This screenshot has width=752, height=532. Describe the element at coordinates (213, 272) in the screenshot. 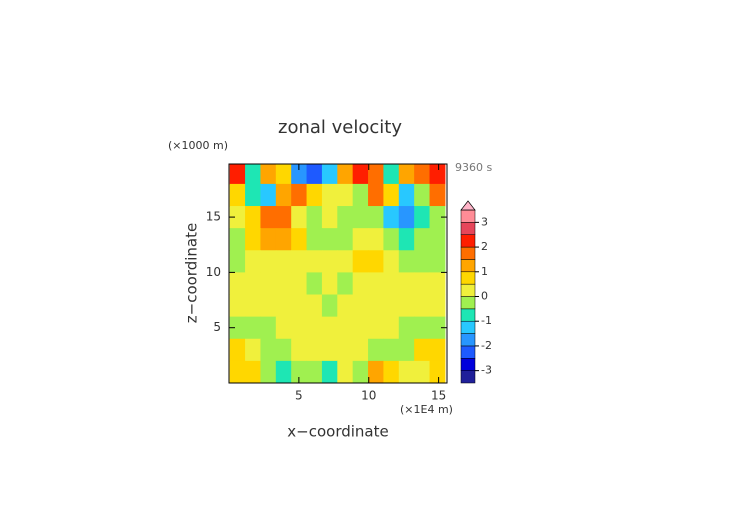

I see `y-tick-label: 10` at that location.